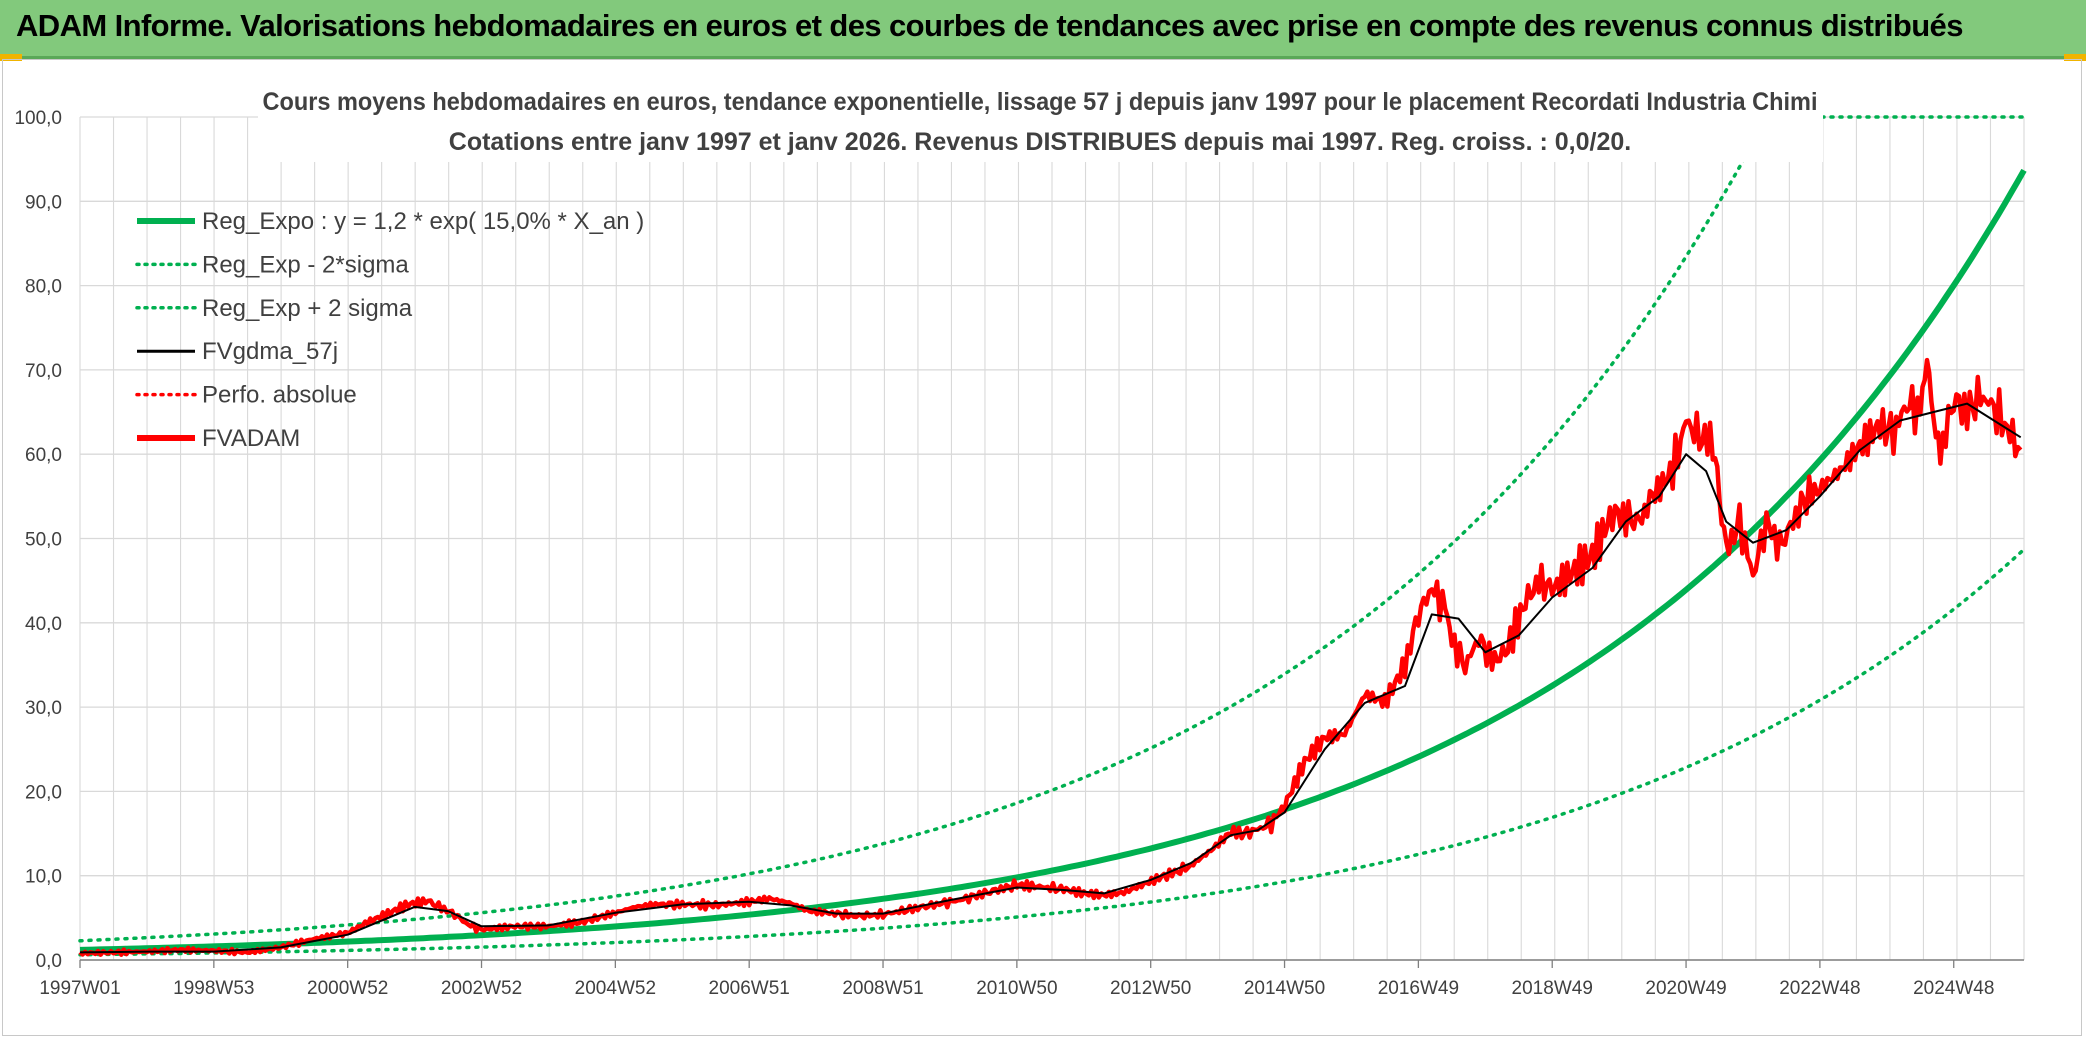 This screenshot has width=2086, height=1038. Describe the element at coordinates (1418, 988) in the screenshot. I see `x-tick-label: 2016W49` at that location.